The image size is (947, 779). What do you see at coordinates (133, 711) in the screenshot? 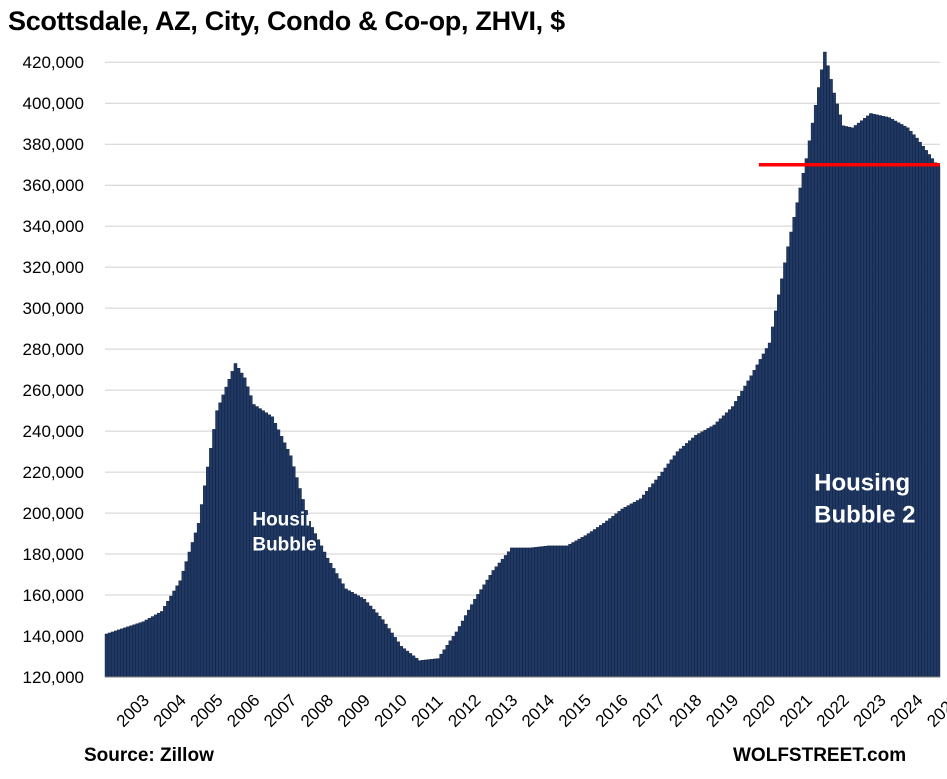
I see `x-tick-label: 2003` at bounding box center [133, 711].